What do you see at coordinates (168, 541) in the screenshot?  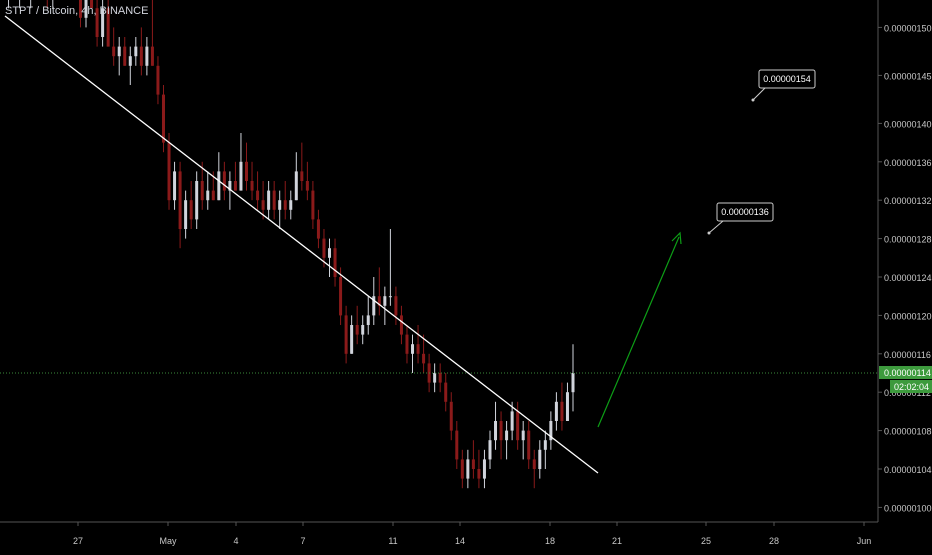 I see `time-tick-label: May` at bounding box center [168, 541].